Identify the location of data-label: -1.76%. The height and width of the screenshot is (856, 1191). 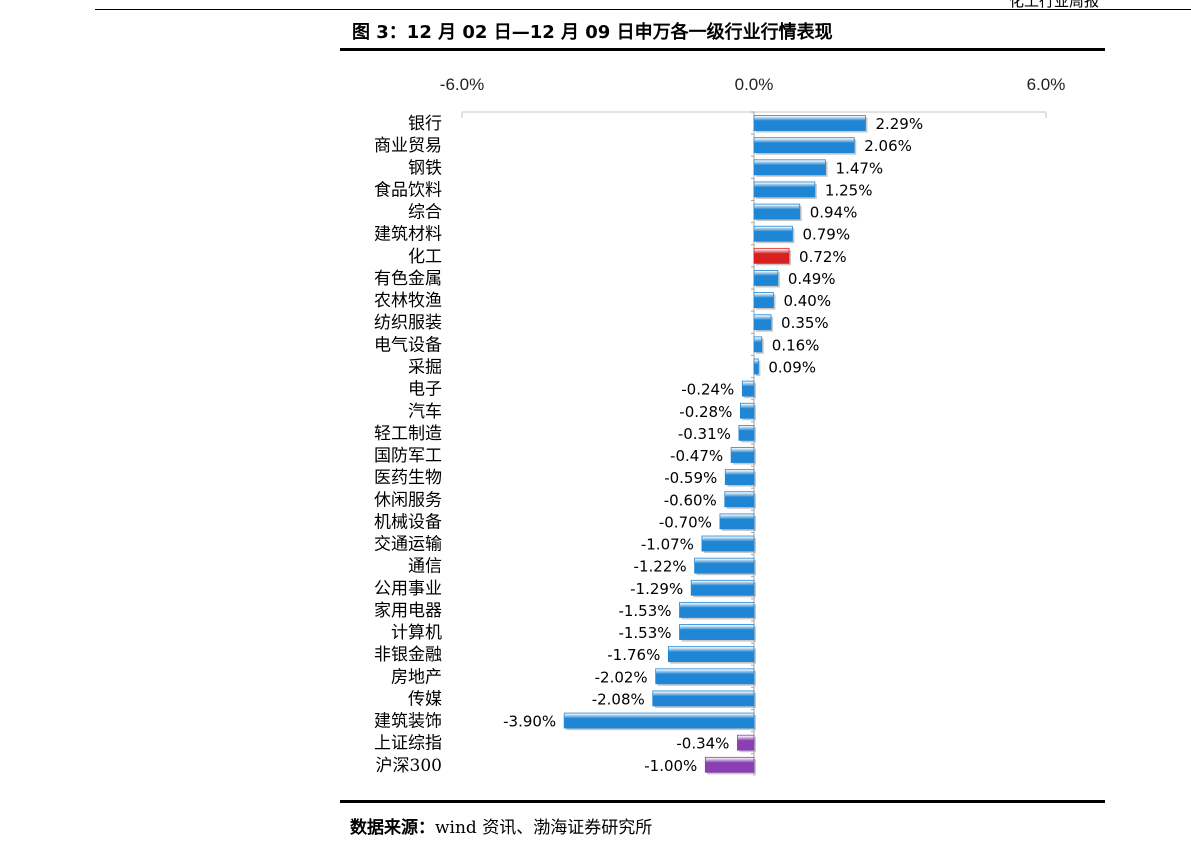
(633, 655).